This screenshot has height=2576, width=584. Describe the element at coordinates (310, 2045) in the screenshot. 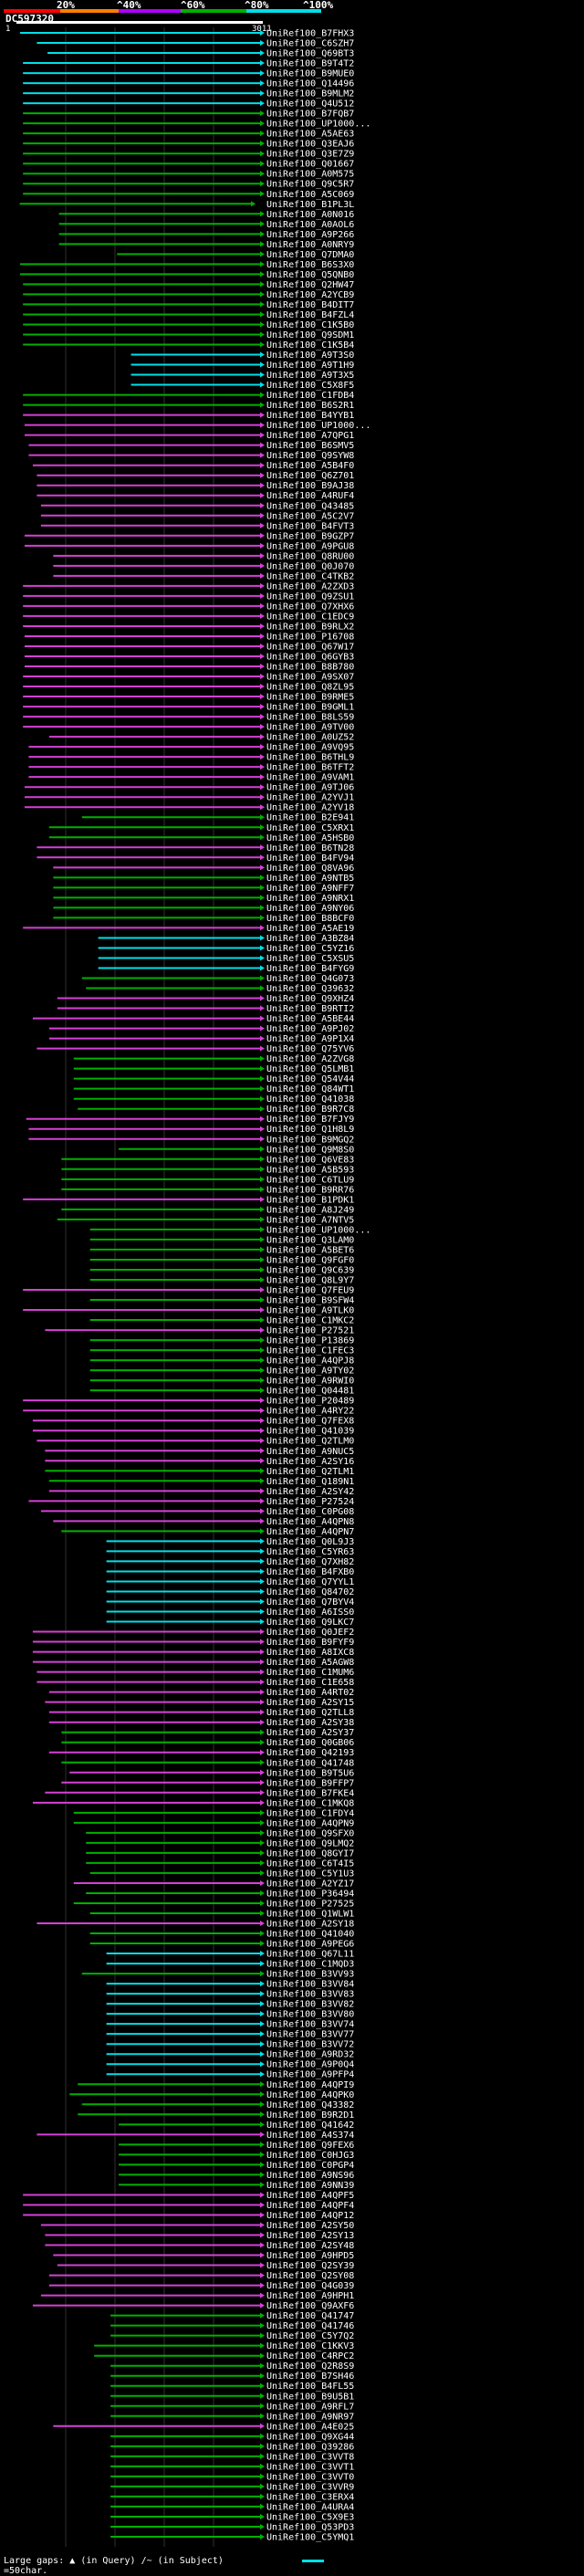

I see `hit-label: UniRef100_B3VV72` at that location.